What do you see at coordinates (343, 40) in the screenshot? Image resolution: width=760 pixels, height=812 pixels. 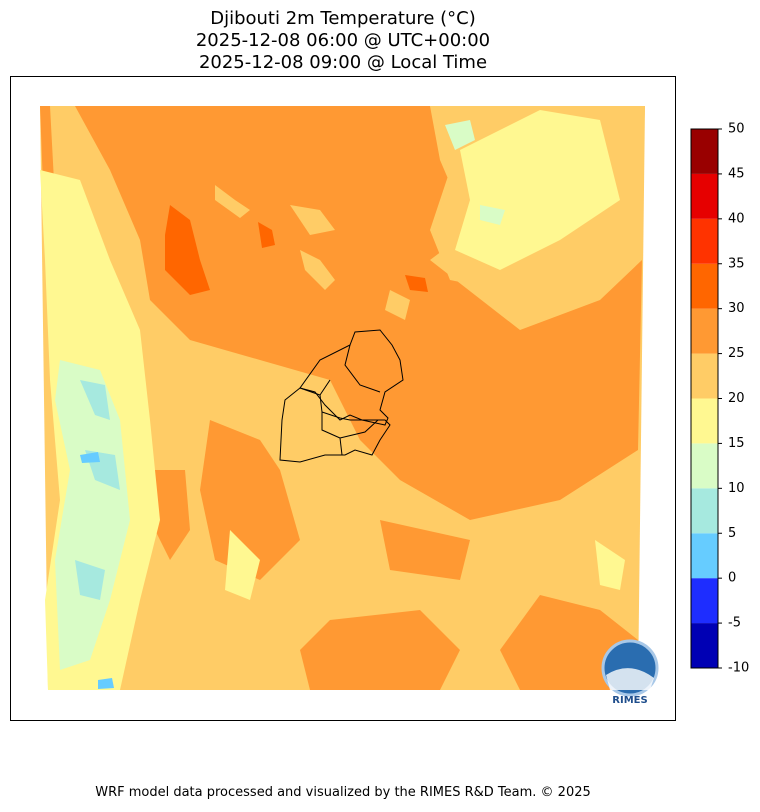 I see `title-line: 2025-12-08 06:00 @ UTC+00:00` at bounding box center [343, 40].